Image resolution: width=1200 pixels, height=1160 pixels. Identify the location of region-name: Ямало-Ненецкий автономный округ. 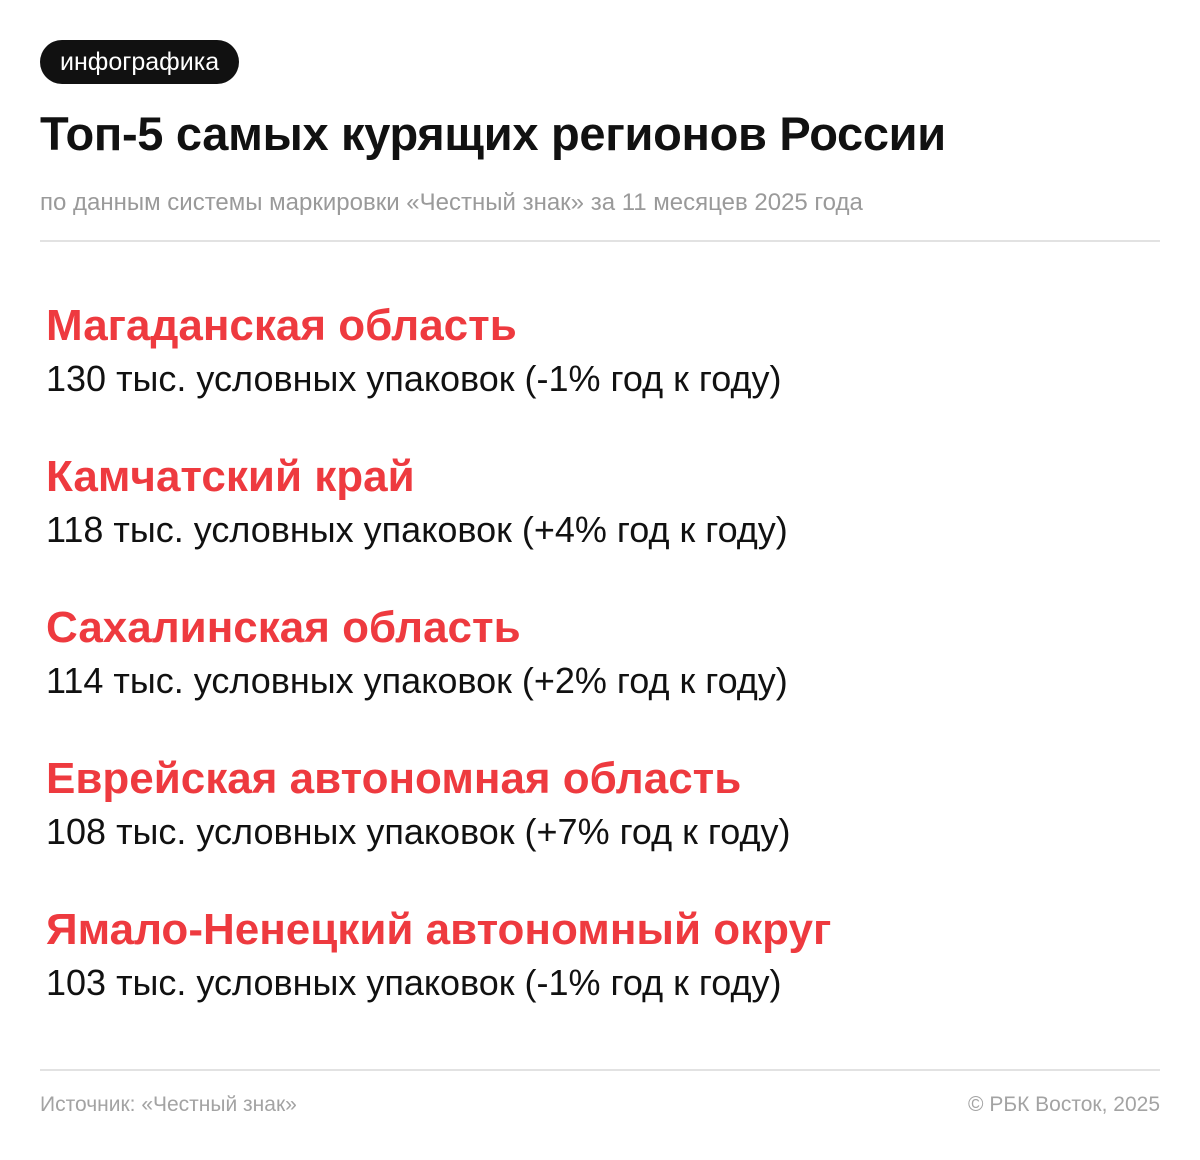
(439, 929).